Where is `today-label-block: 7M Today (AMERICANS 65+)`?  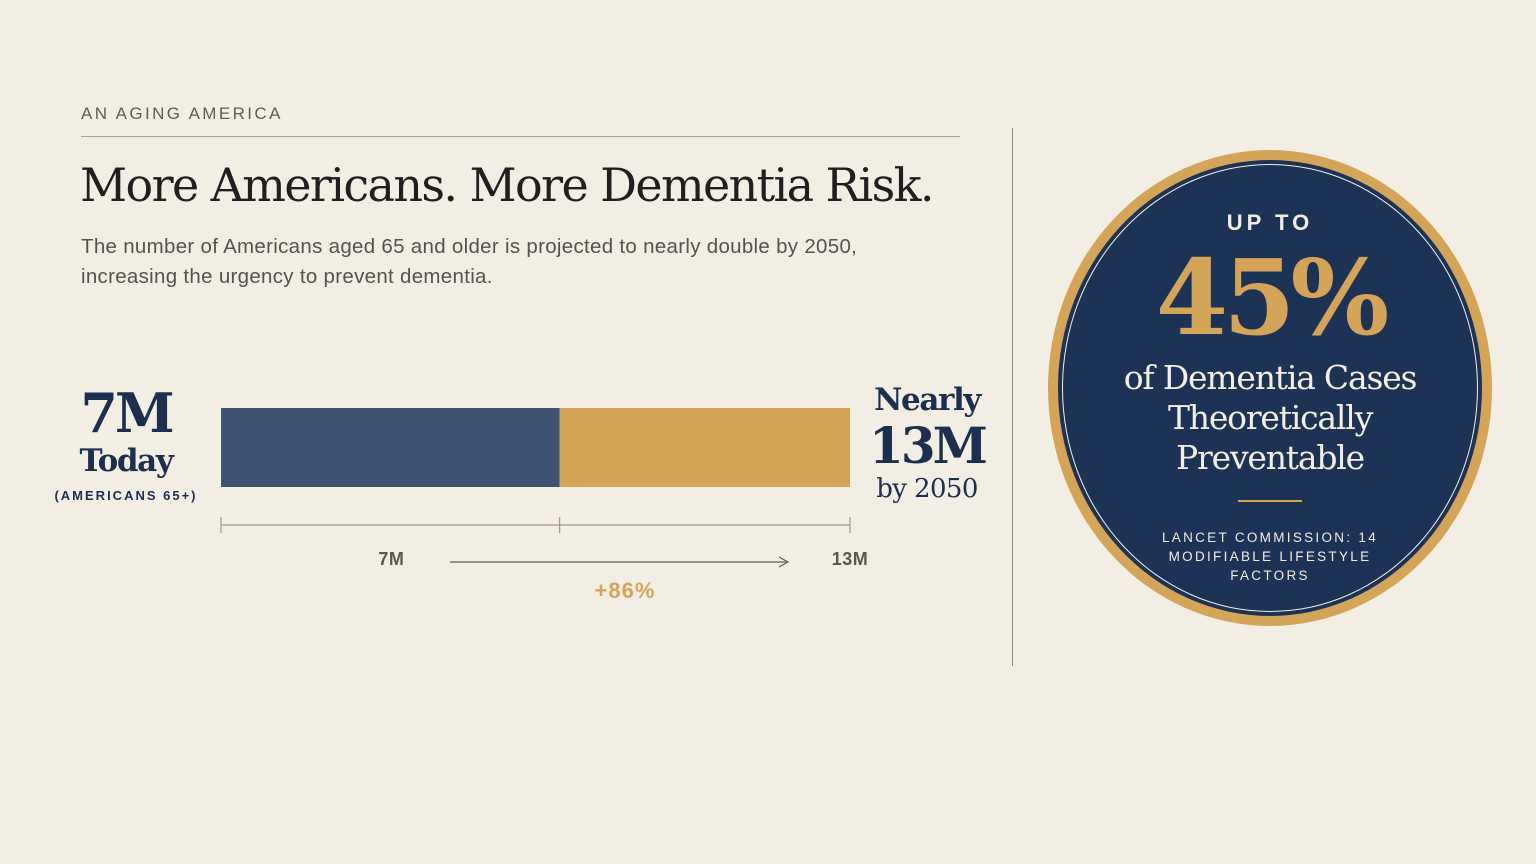 today-label-block: 7M Today (AMERICANS 65+) is located at coordinates (126, 442).